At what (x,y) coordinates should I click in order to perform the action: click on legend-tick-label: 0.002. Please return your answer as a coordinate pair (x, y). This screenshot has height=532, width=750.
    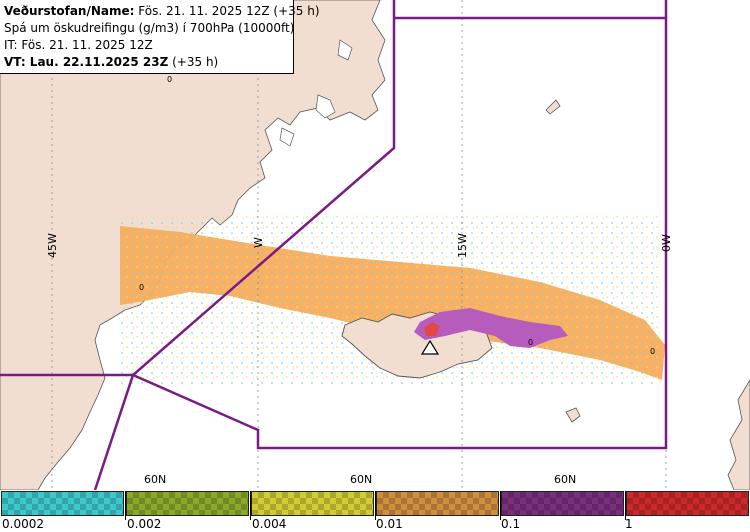
    Looking at the image, I should click on (144, 524).